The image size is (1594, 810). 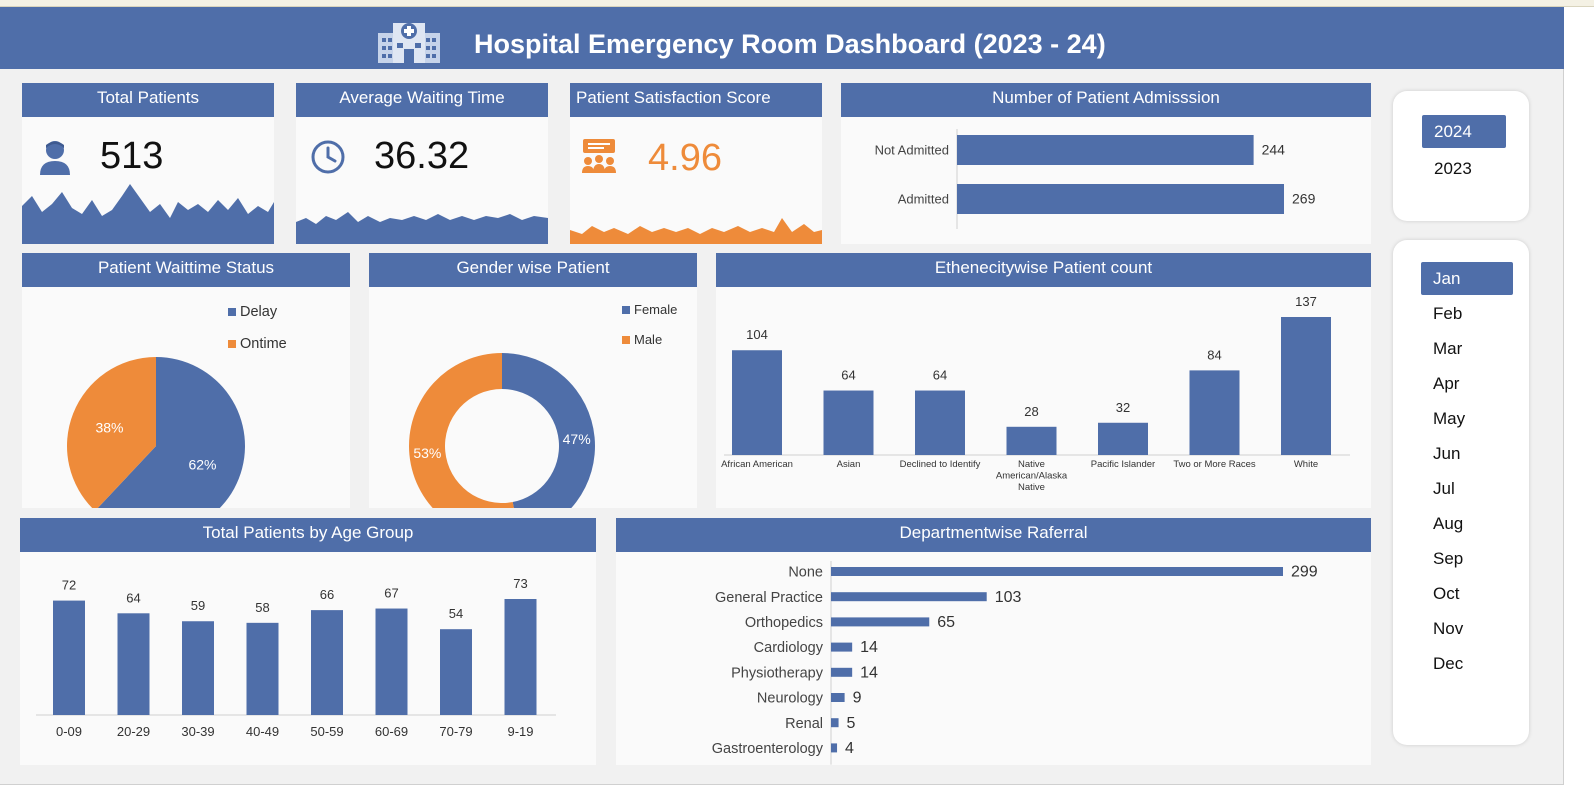 What do you see at coordinates (768, 749) in the screenshot?
I see `category-label: Gastroenterology` at bounding box center [768, 749].